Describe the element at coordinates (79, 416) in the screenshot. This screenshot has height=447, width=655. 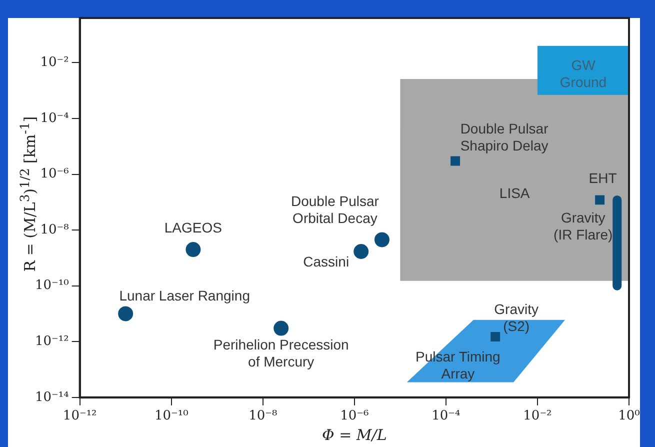
I see `x-tick-label: 10⁻¹²` at that location.